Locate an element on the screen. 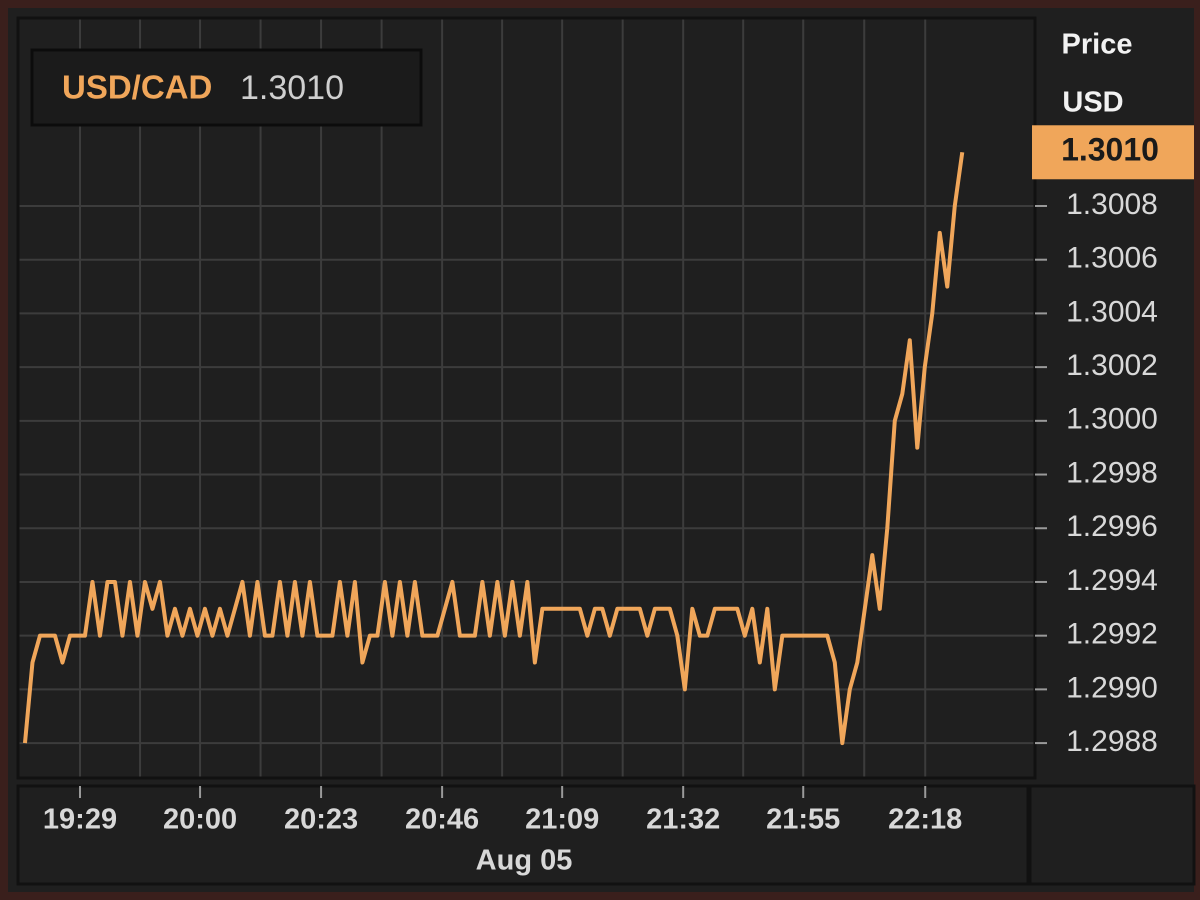 The width and height of the screenshot is (1200, 900). y-axis-unit: USD is located at coordinates (1092, 103).